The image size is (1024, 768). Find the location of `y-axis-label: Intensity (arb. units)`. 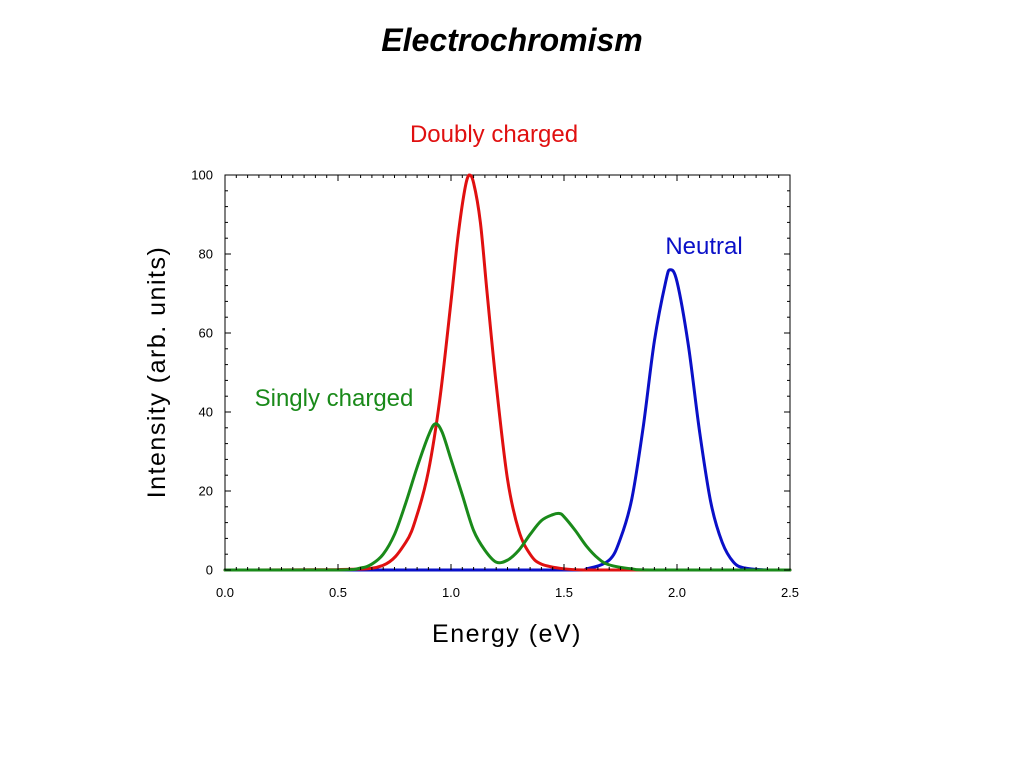

y-axis-label: Intensity (arb. units) is located at coordinates (157, 372).